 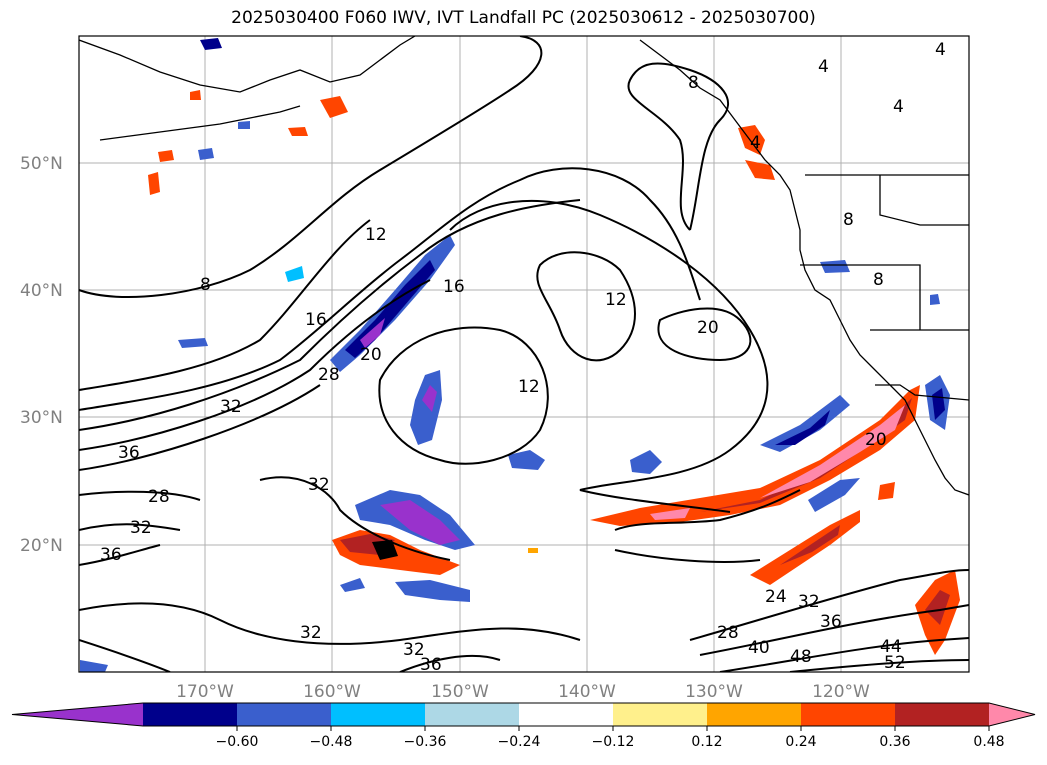 What do you see at coordinates (460, 692) in the screenshot?
I see `lon-label: 150°W` at bounding box center [460, 692].